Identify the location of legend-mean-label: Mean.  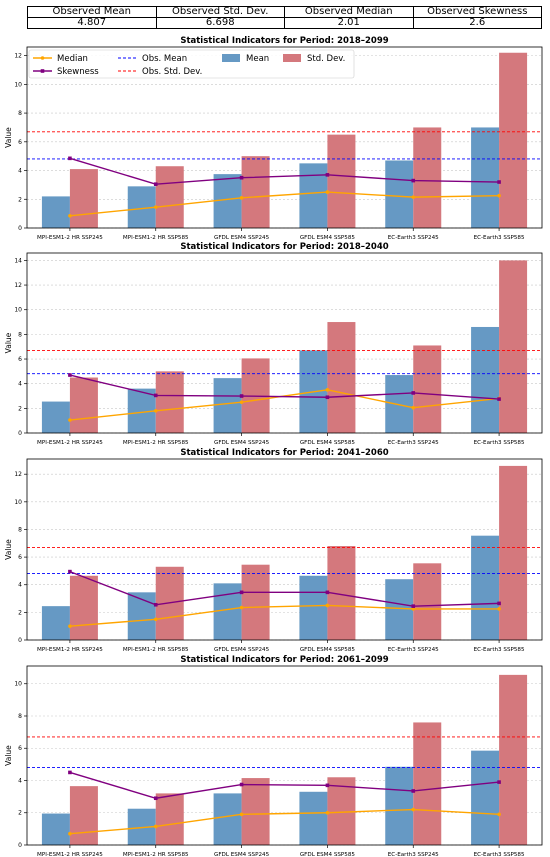
(257, 59).